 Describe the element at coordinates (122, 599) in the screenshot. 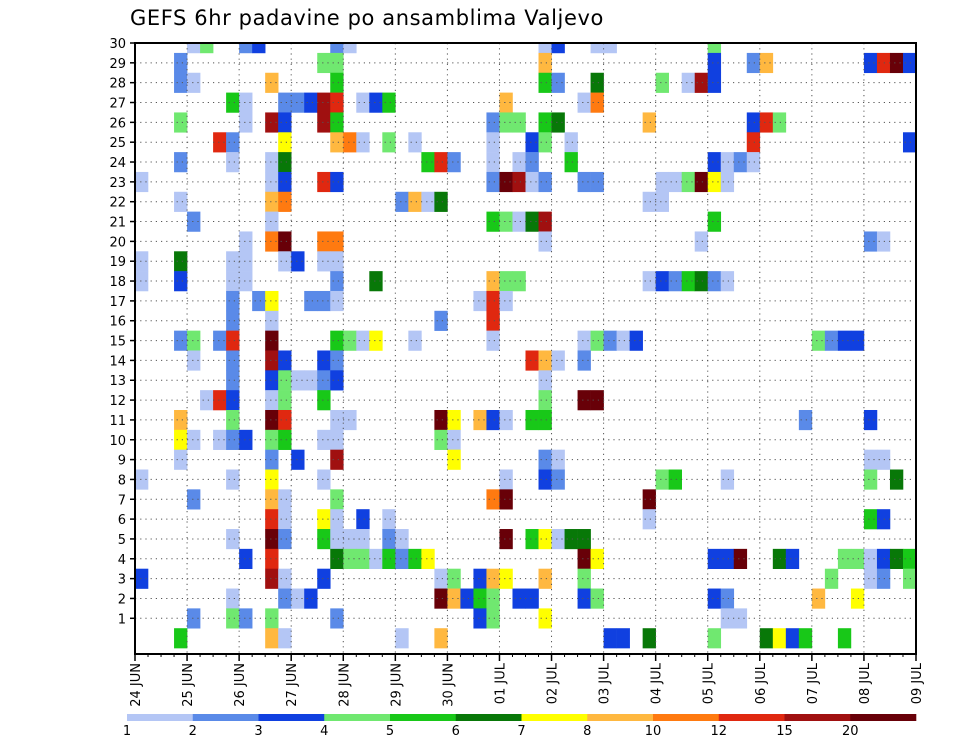

I see `y-tick-label: 2` at that location.